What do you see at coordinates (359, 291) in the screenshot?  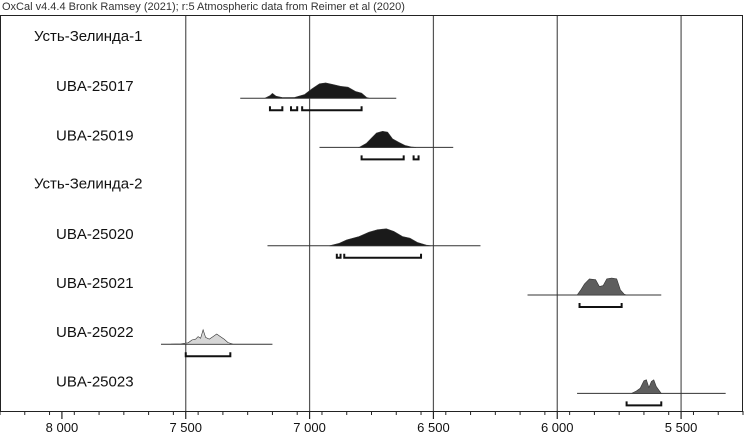 I see `date-row: UBA-25021` at bounding box center [359, 291].